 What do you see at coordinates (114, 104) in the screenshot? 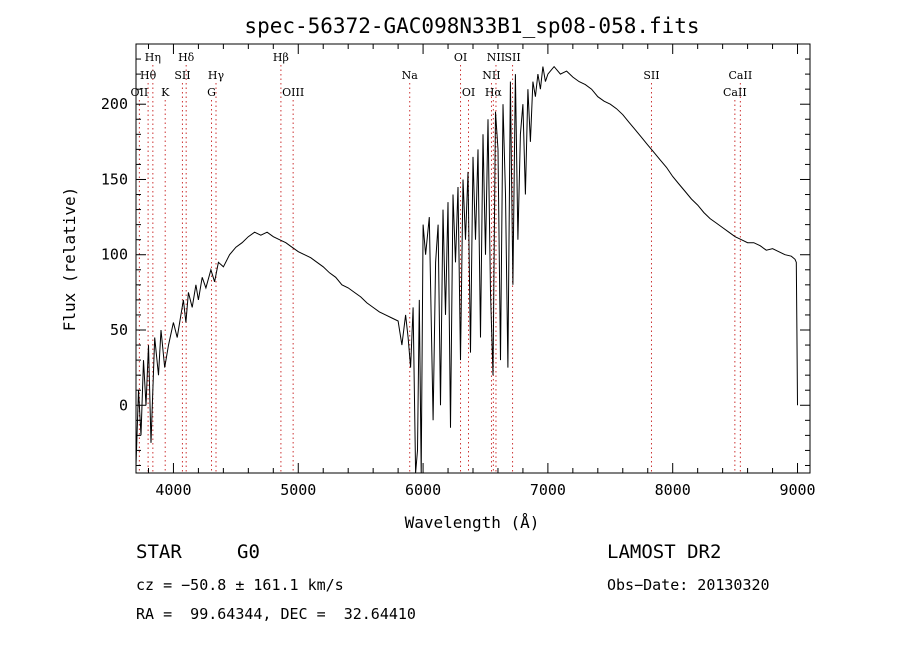
I see `y-tick-label: 200` at bounding box center [114, 104].